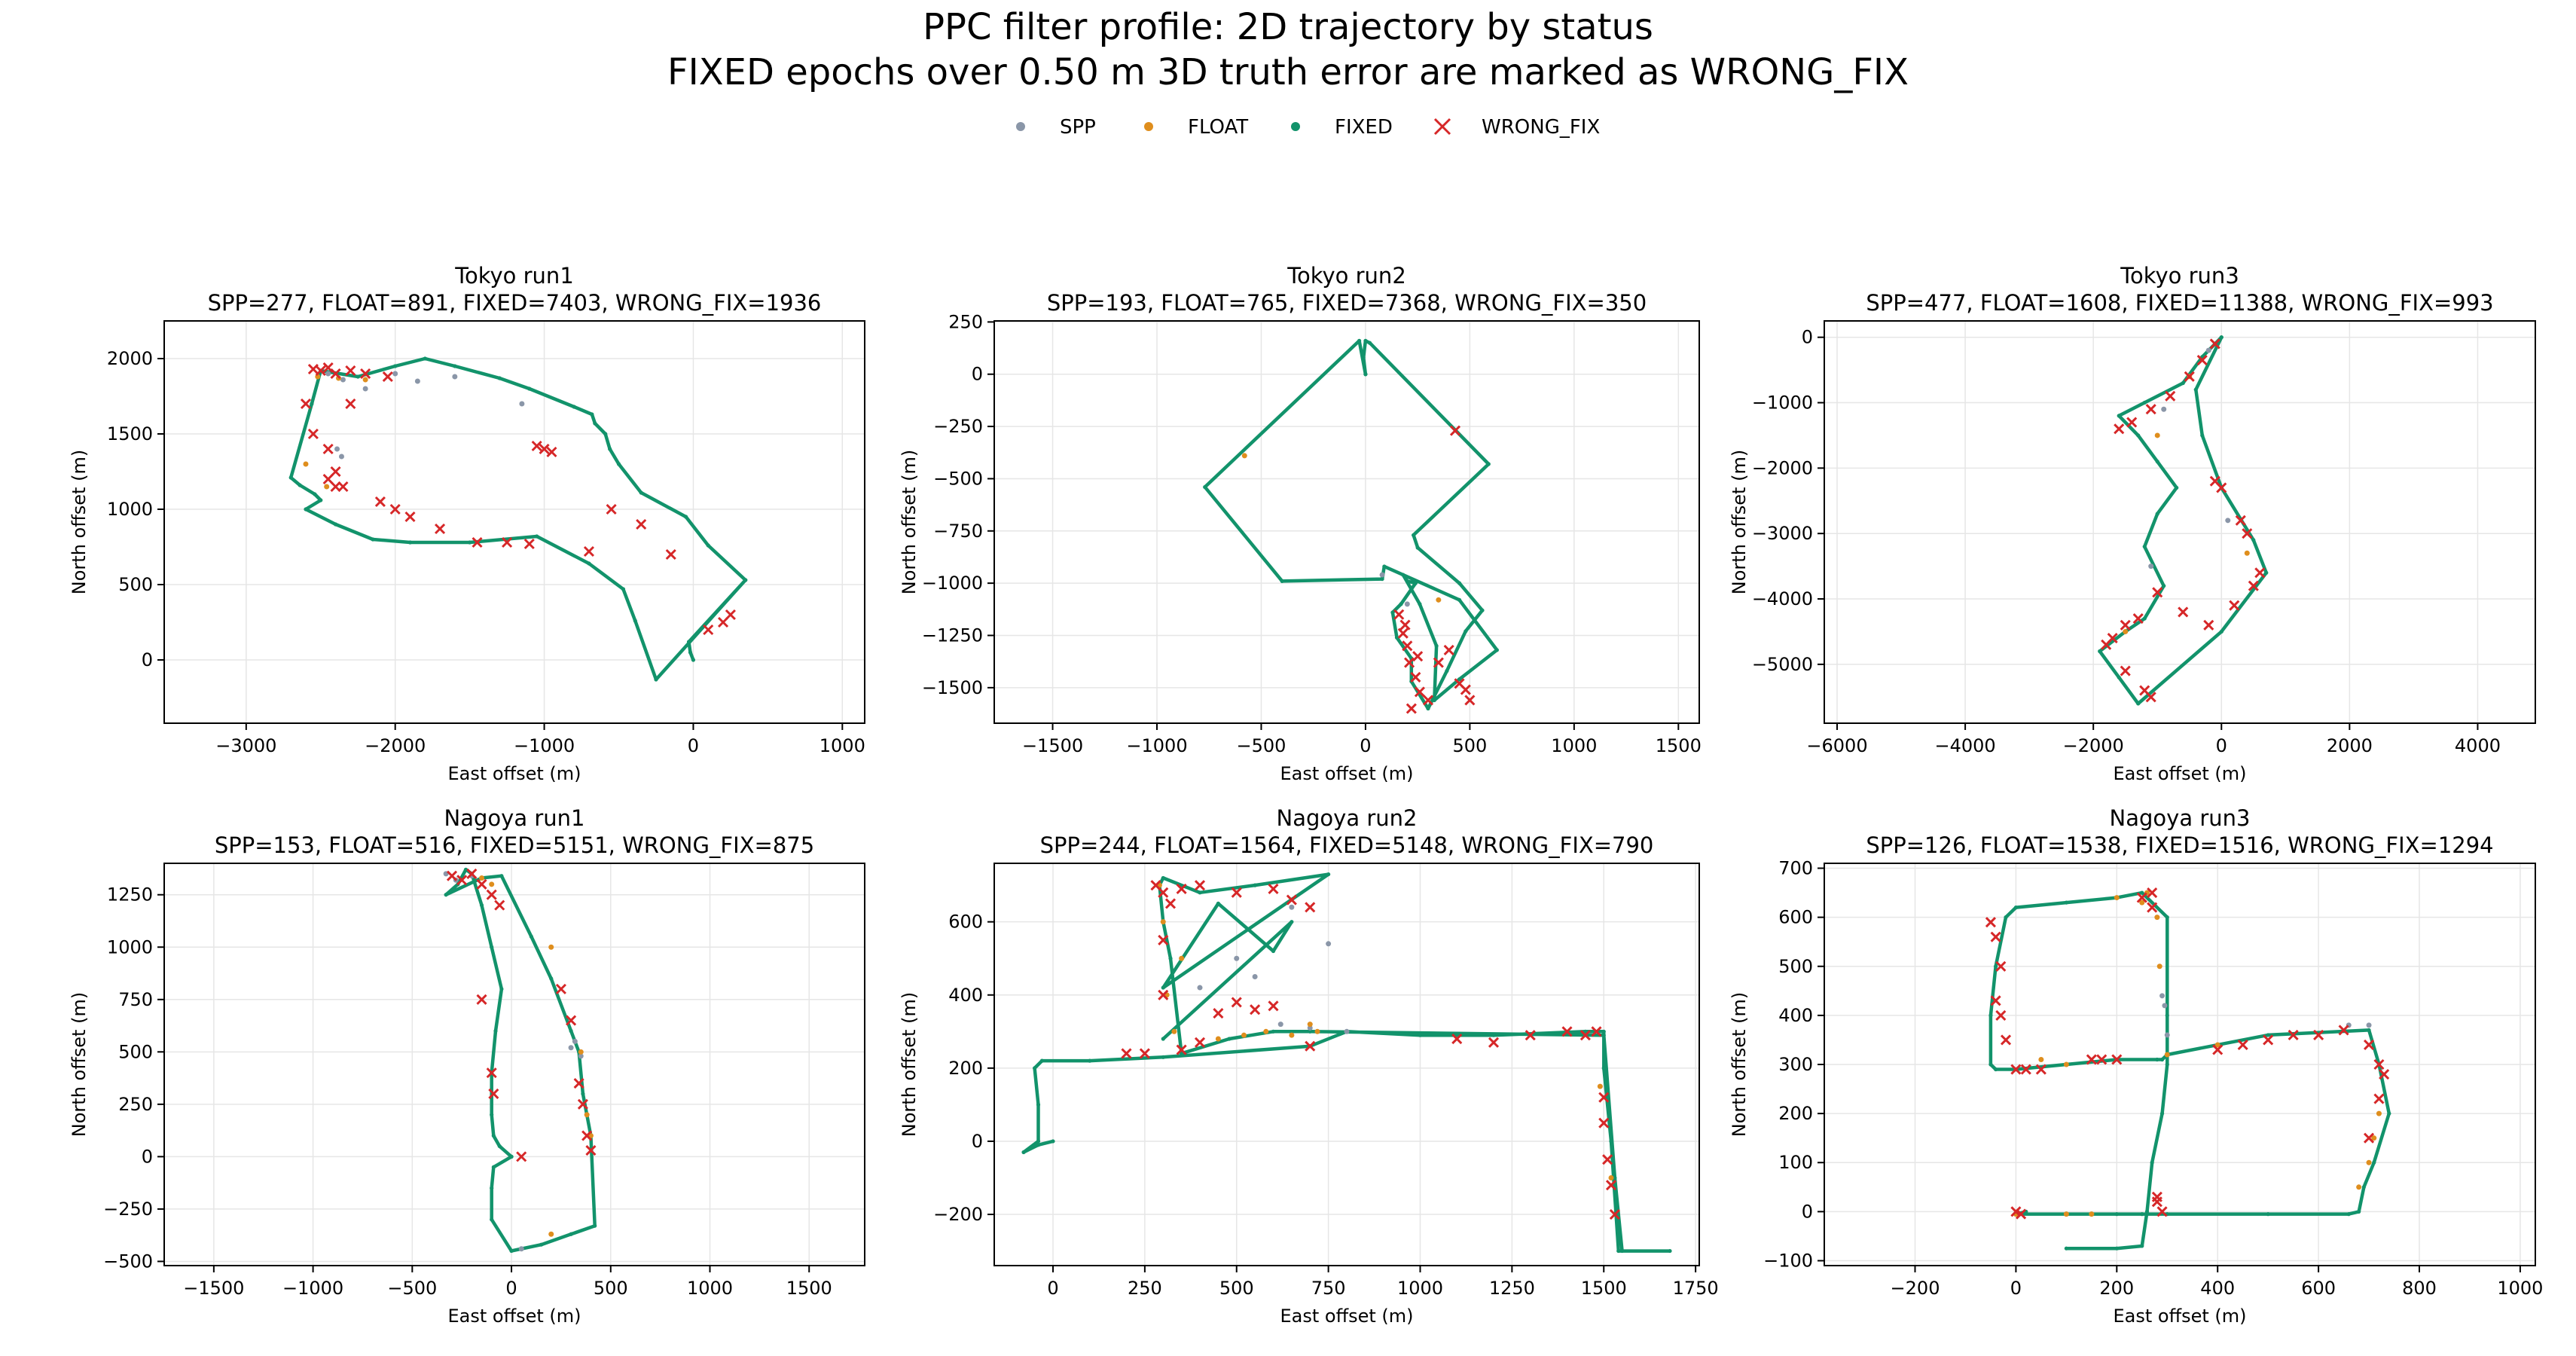 The width and height of the screenshot is (2576, 1356). Describe the element at coordinates (1420, 1288) in the screenshot. I see `x-tick-label: 1000` at that location.